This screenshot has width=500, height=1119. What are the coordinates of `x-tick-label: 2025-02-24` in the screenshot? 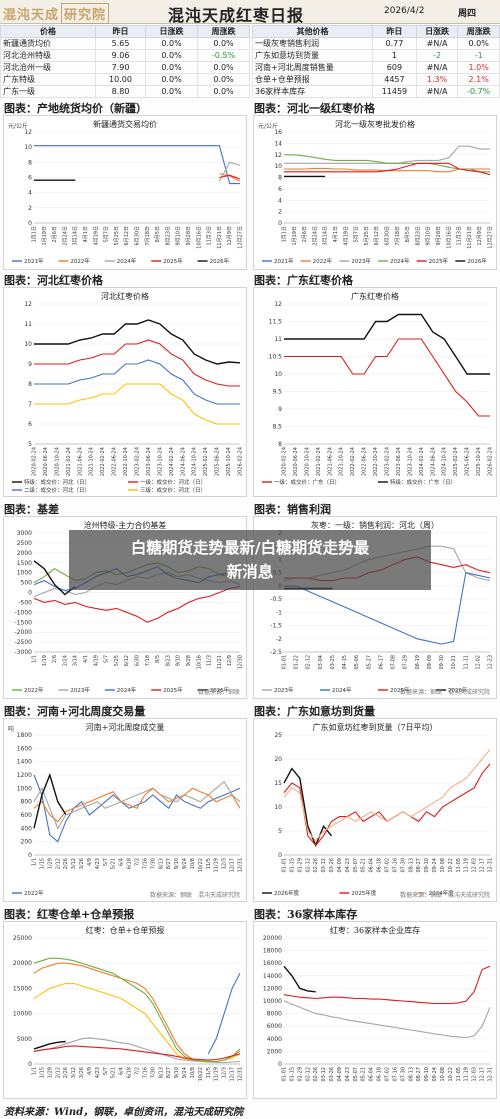 It's located at (456, 461).